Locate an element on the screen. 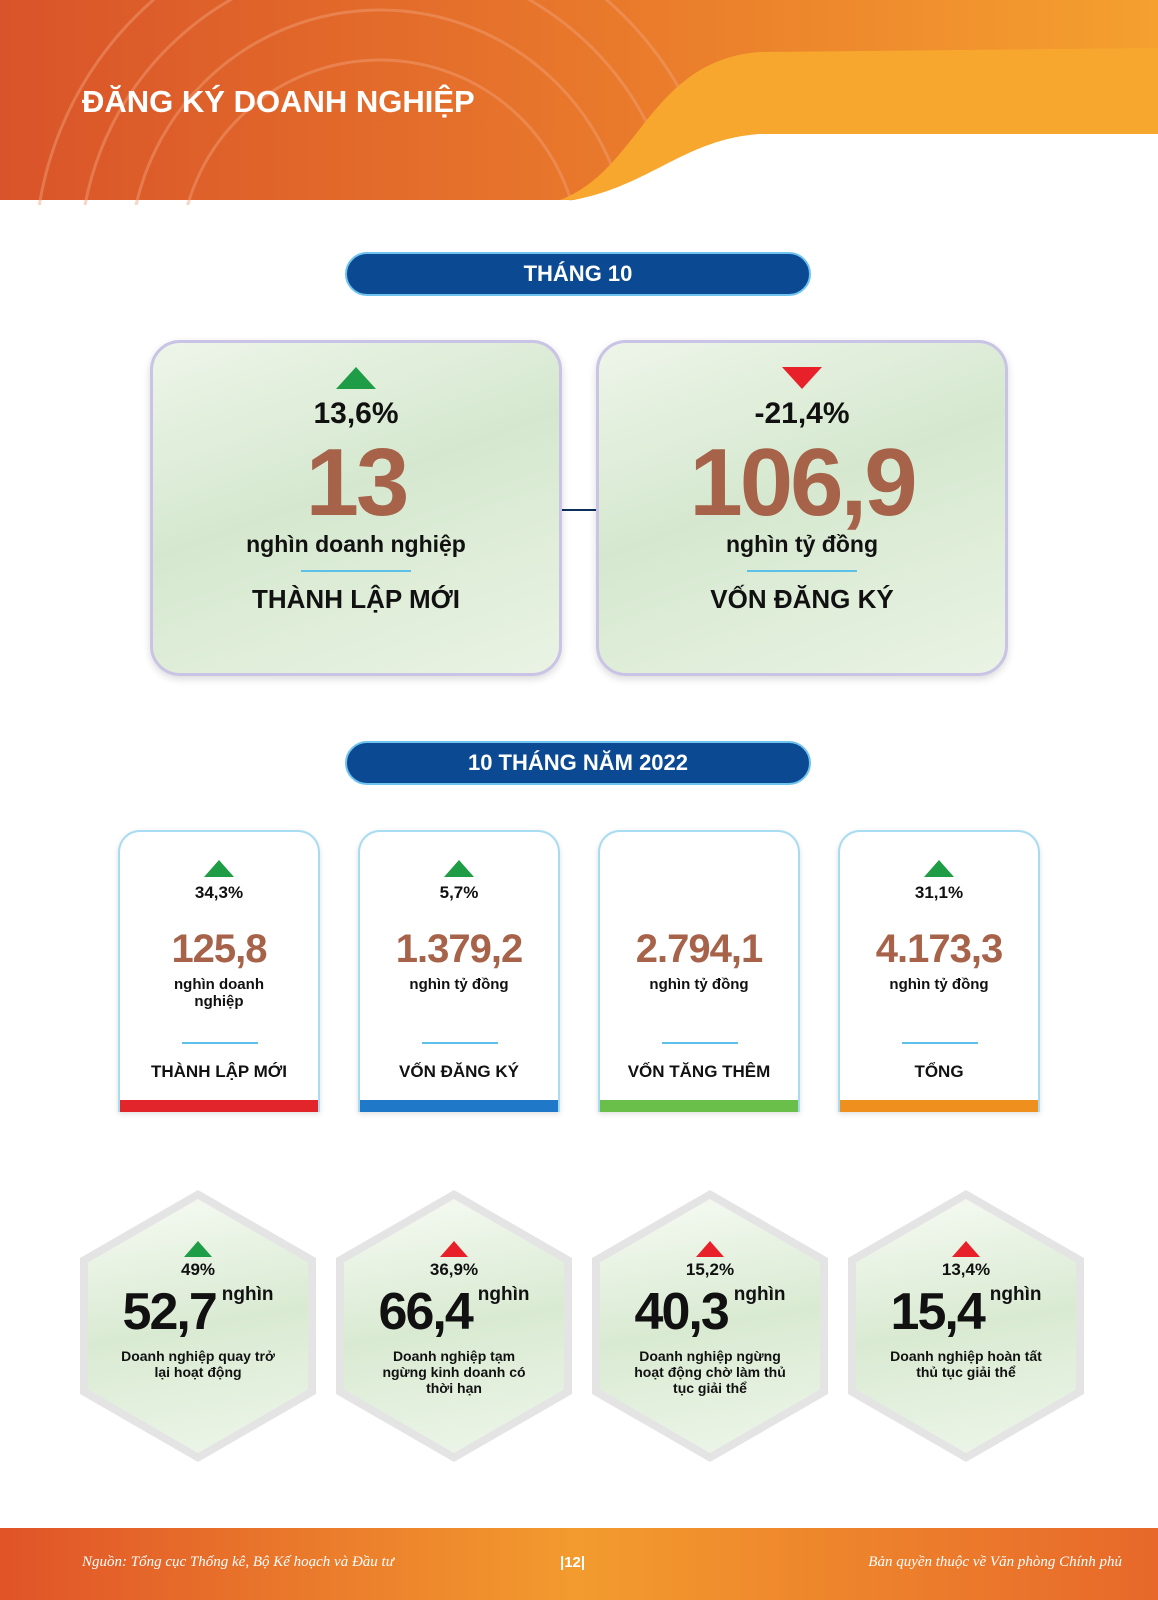 This screenshot has width=1158, height=1600. description: Doanh nghiệp quay trở lại hoạt động is located at coordinates (198, 1364).